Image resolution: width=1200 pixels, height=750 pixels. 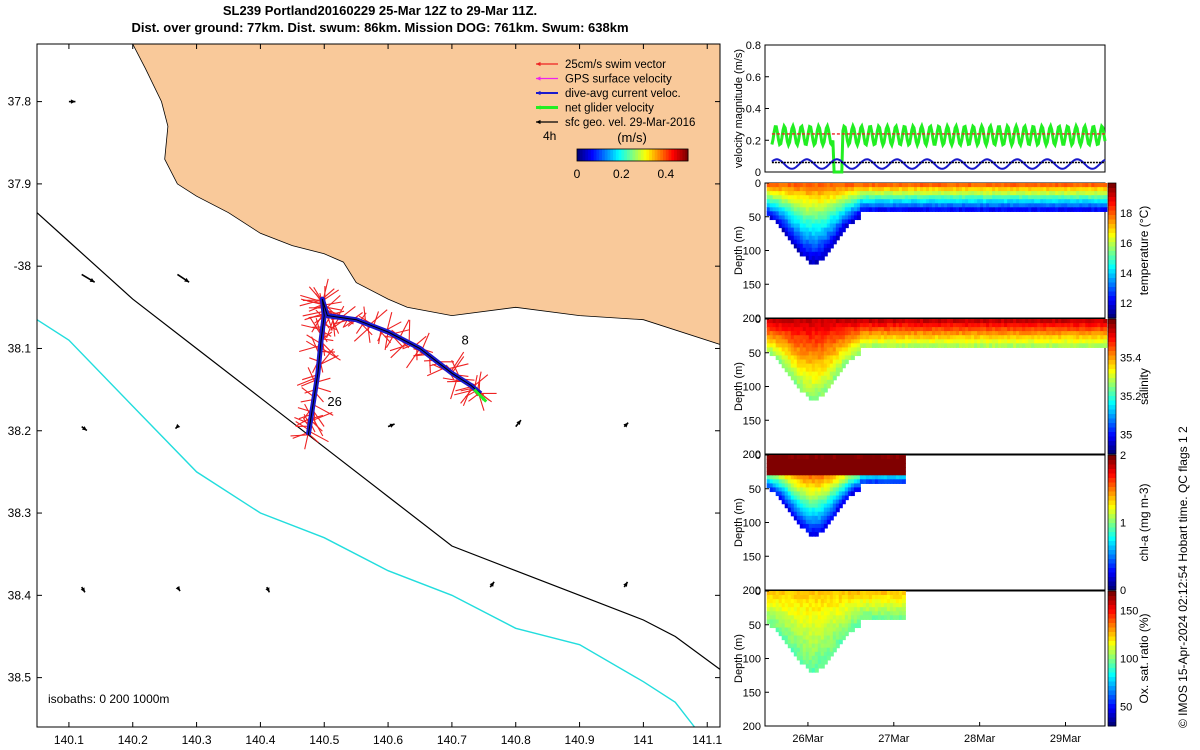 What do you see at coordinates (595, 155) in the screenshot?
I see `colorbar-swatch` at bounding box center [595, 155].